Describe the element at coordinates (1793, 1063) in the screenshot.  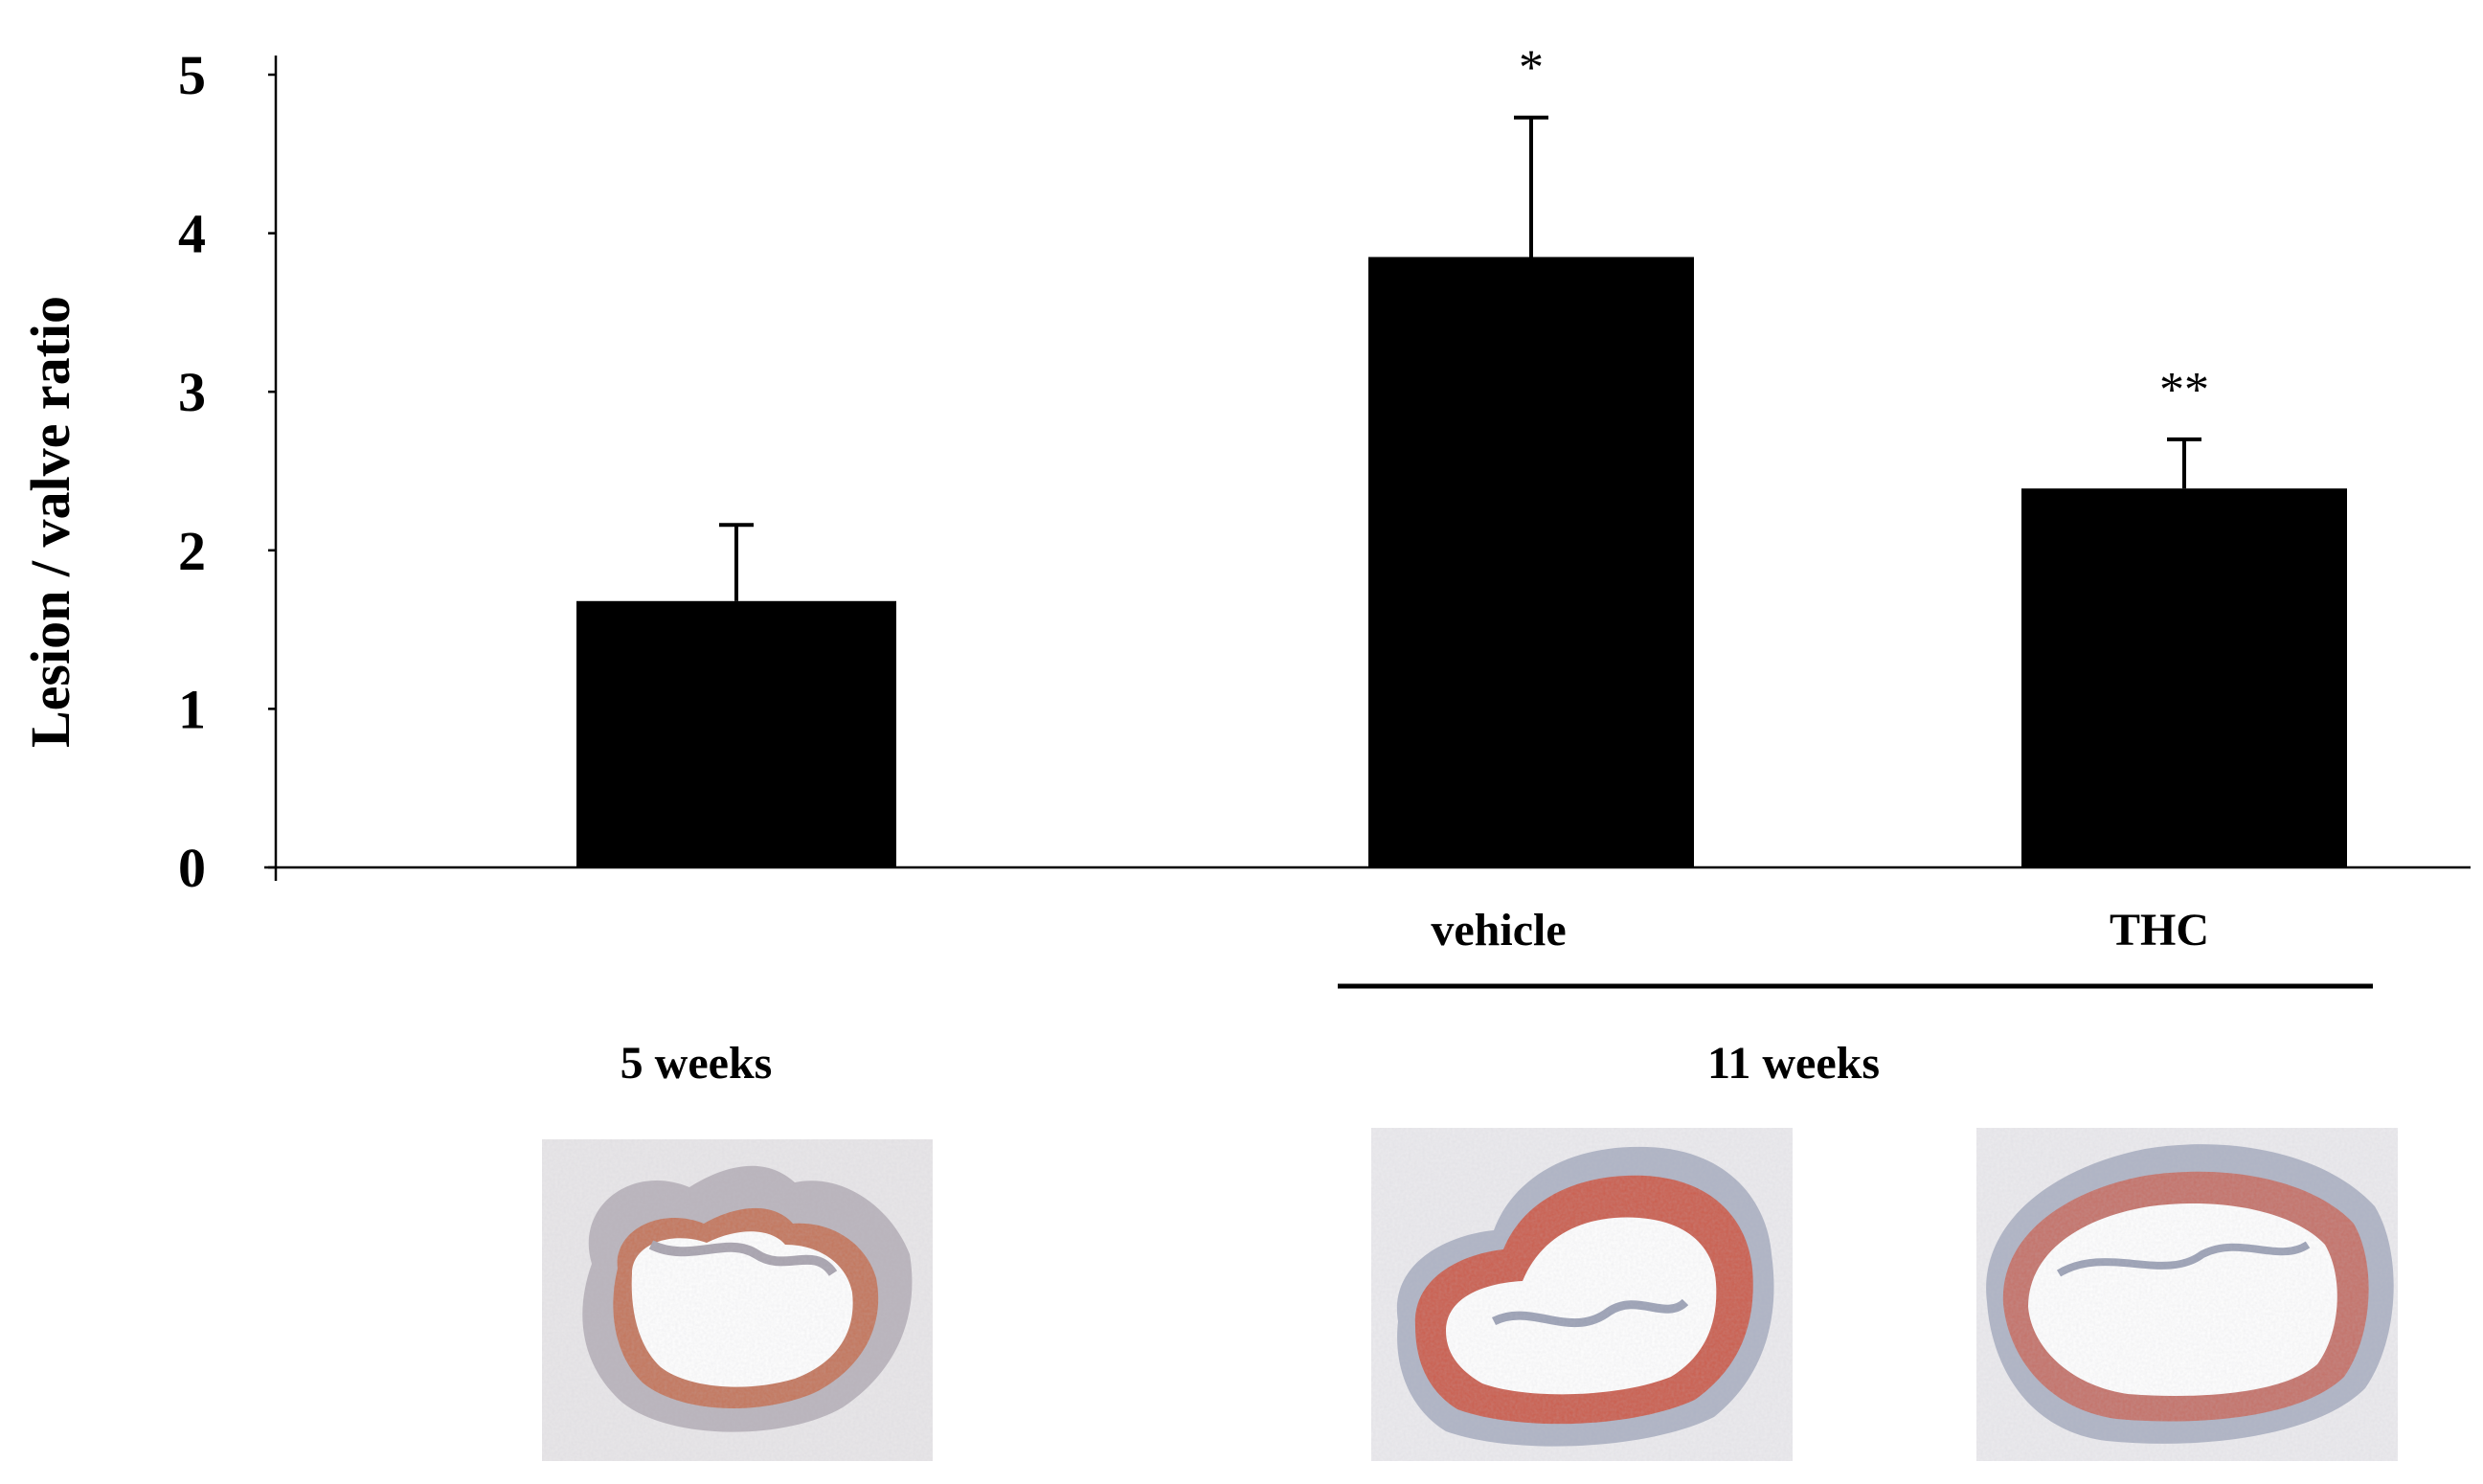
I see `group-label-11-weeks: 11 weeks` at that location.